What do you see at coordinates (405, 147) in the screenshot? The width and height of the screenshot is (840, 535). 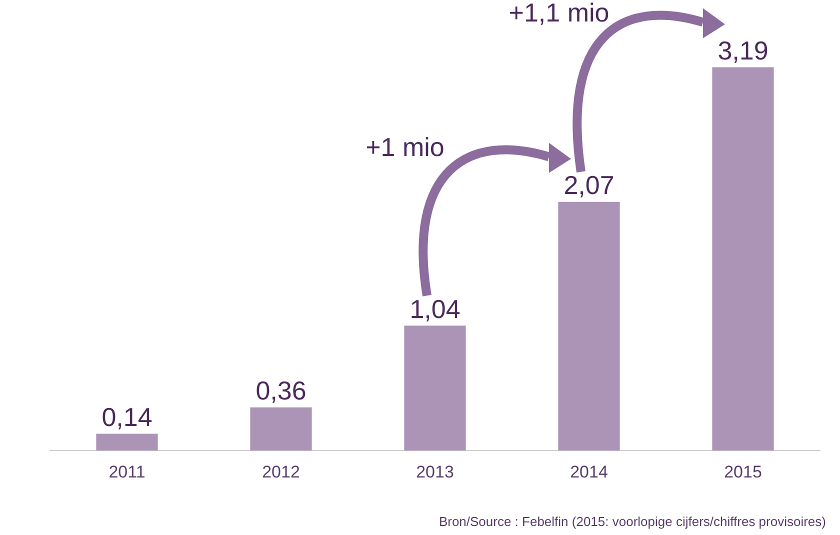 I see `annotation: +1 mio` at bounding box center [405, 147].